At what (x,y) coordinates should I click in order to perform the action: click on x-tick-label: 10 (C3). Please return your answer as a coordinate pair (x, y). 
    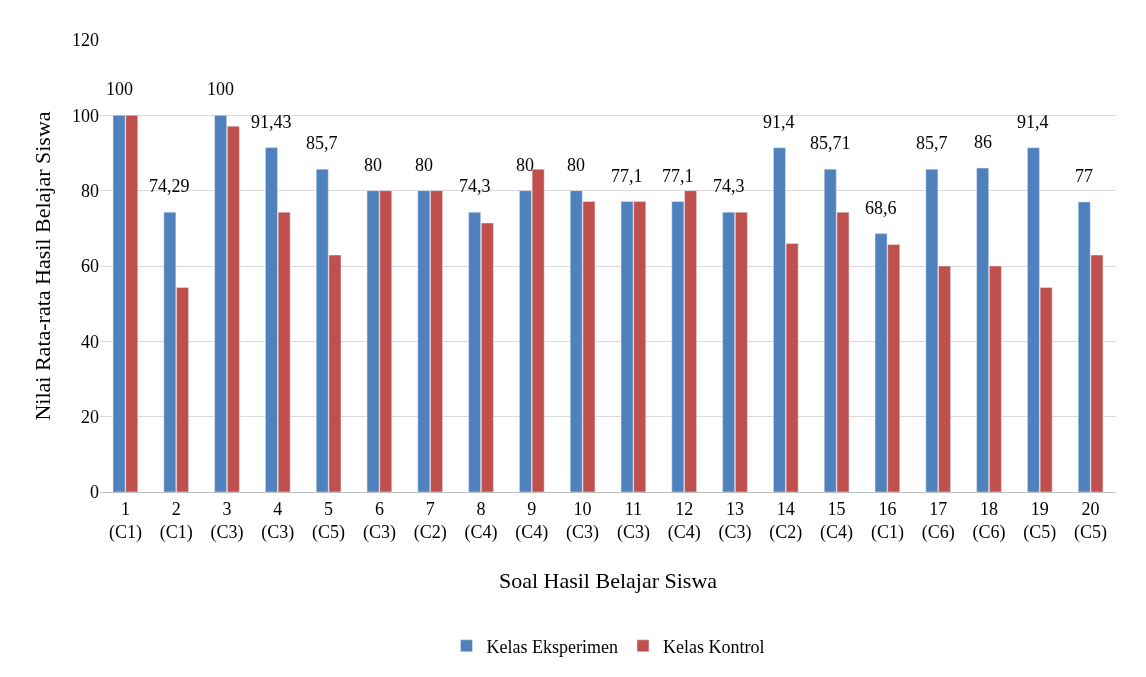
    Looking at the image, I should click on (583, 520).